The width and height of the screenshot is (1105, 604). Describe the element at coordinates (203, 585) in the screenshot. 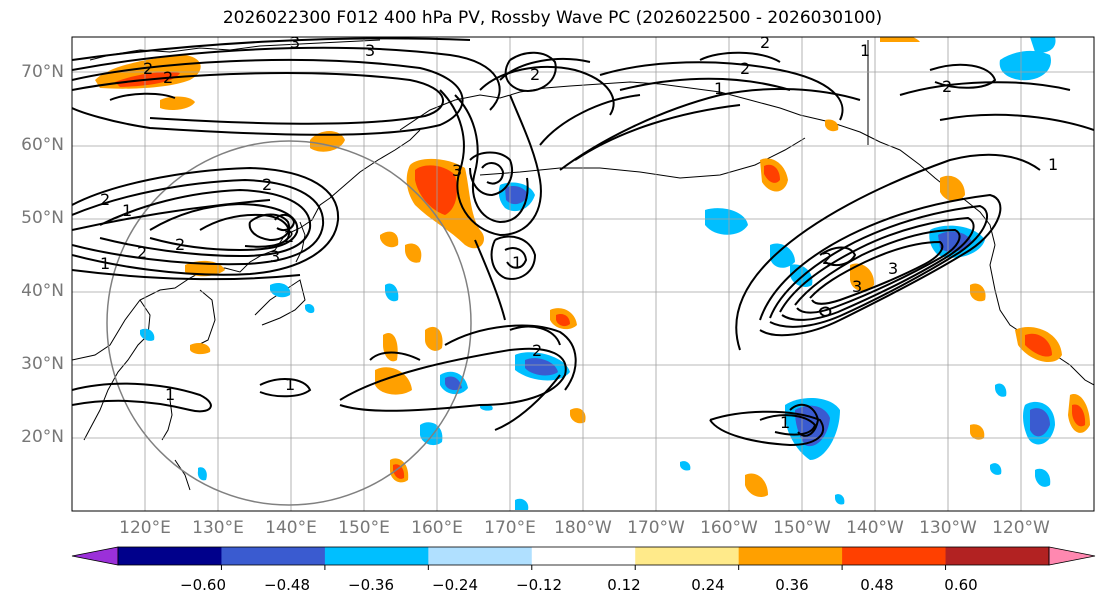

I see `colorbar-tick-label: −0.60` at that location.